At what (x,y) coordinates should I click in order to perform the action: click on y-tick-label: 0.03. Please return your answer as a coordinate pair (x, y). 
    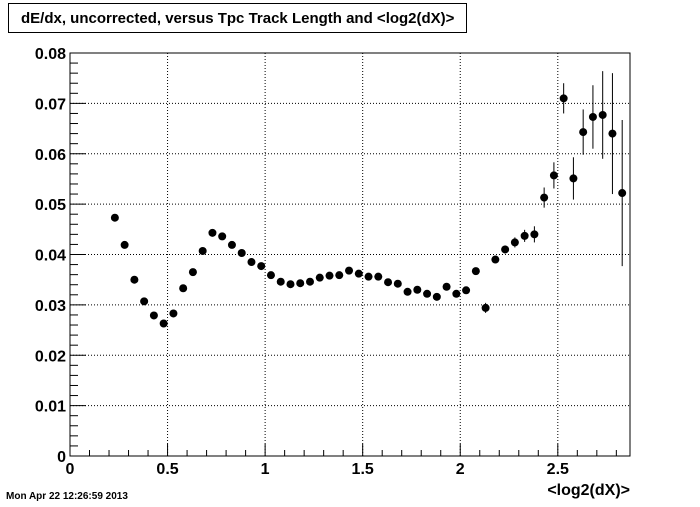
    Looking at the image, I should click on (50, 306).